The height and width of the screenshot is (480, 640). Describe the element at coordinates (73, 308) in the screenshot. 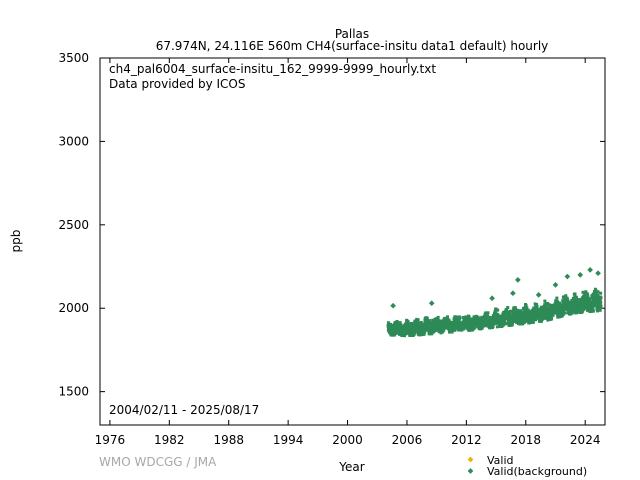

I see `y-tick-label: 2000` at that location.